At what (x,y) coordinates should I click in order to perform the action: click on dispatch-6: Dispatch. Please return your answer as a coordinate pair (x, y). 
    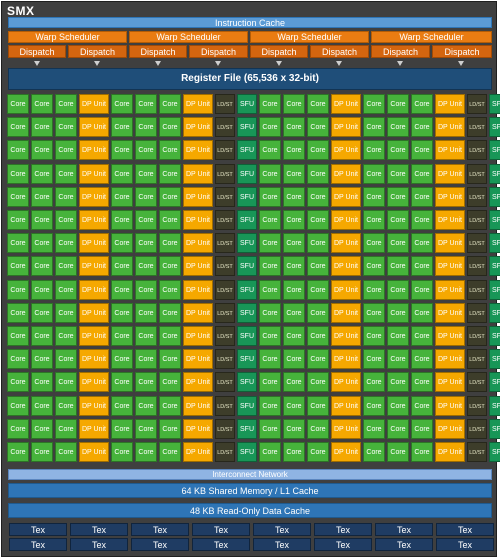
    Looking at the image, I should click on (339, 51).